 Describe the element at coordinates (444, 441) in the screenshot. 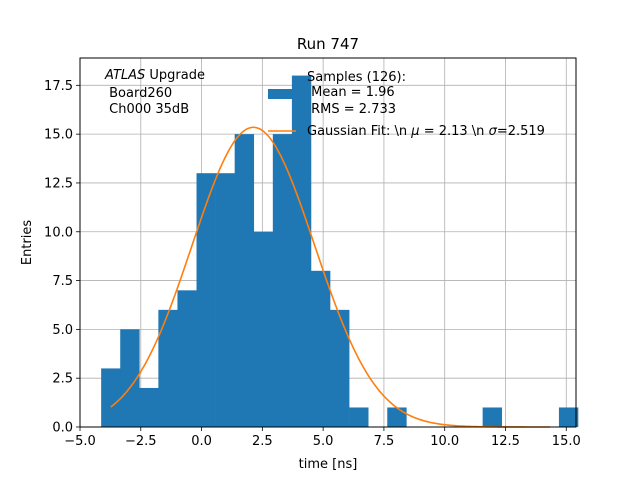

I see `x-tick-label: 10.0` at that location.